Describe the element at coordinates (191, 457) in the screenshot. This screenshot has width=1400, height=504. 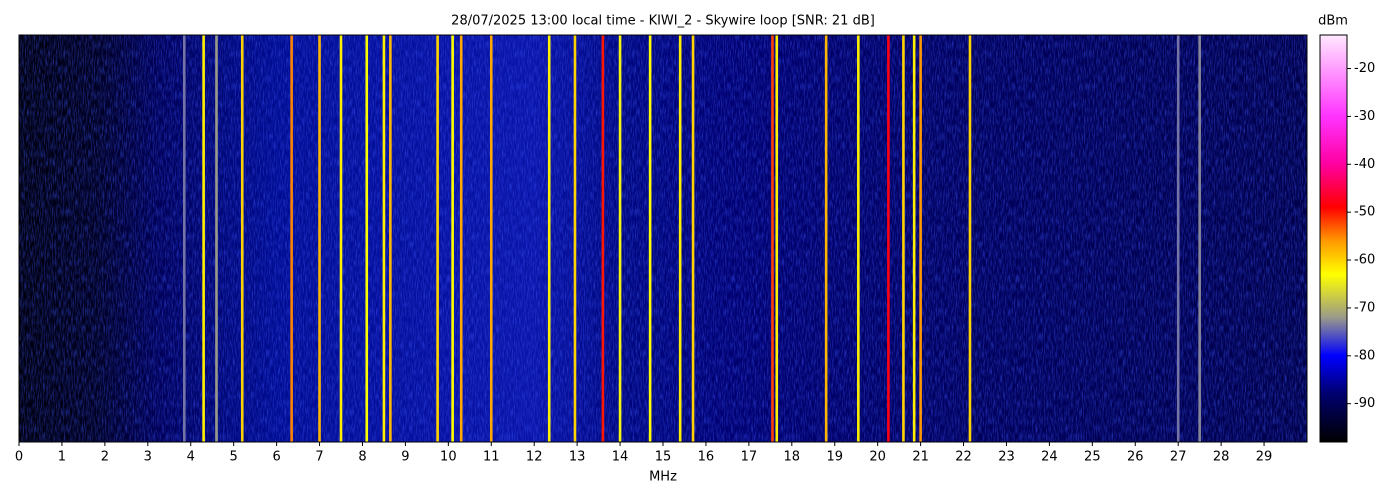
I see `x-tick-label: 4` at that location.